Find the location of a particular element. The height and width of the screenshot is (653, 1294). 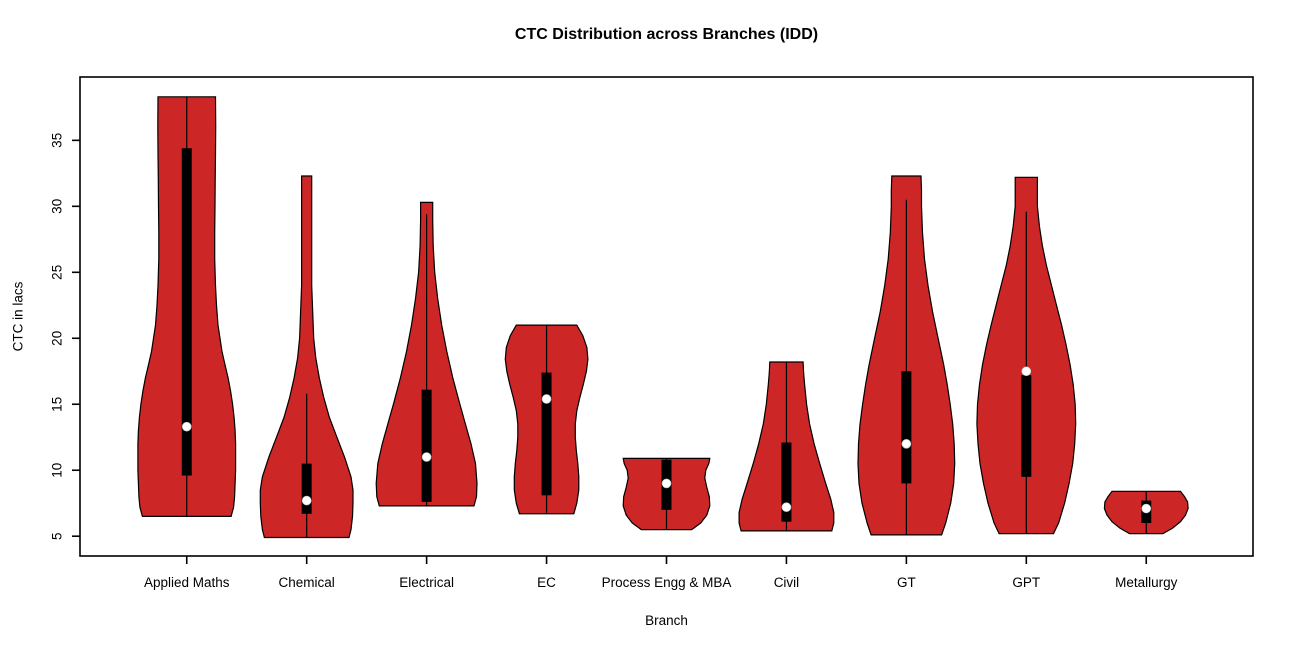

y-tick-label: 30 is located at coordinates (57, 206).